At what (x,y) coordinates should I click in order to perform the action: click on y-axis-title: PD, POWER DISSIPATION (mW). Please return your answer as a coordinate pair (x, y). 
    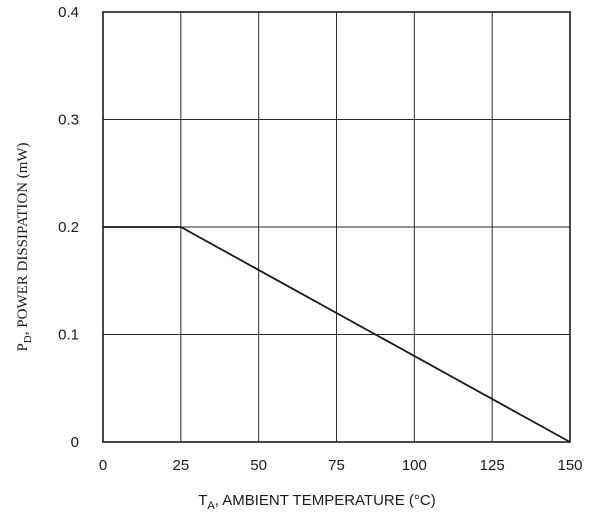
    Looking at the image, I should click on (24, 246).